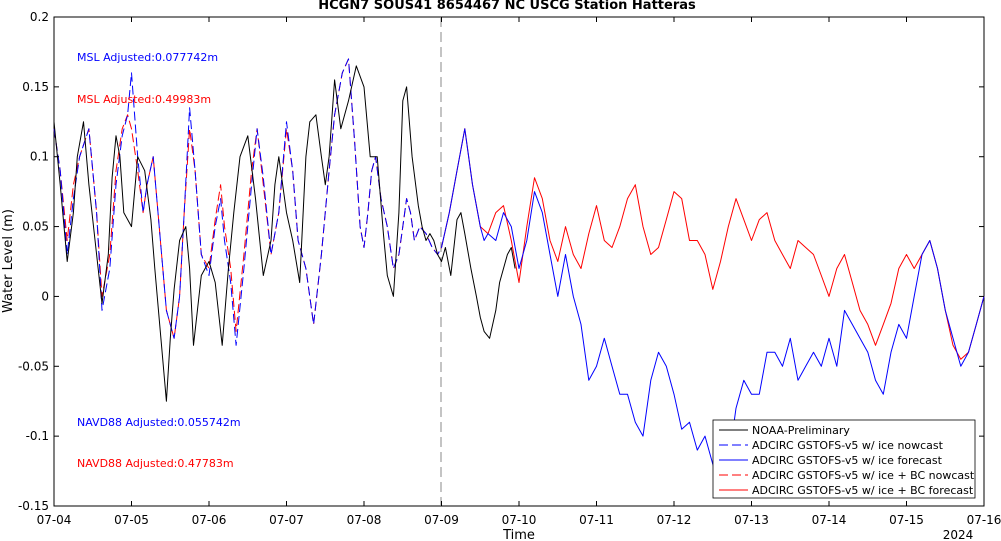 The width and height of the screenshot is (1001, 541). Describe the element at coordinates (596, 520) in the screenshot. I see `x-tick-label: 07-11` at that location.